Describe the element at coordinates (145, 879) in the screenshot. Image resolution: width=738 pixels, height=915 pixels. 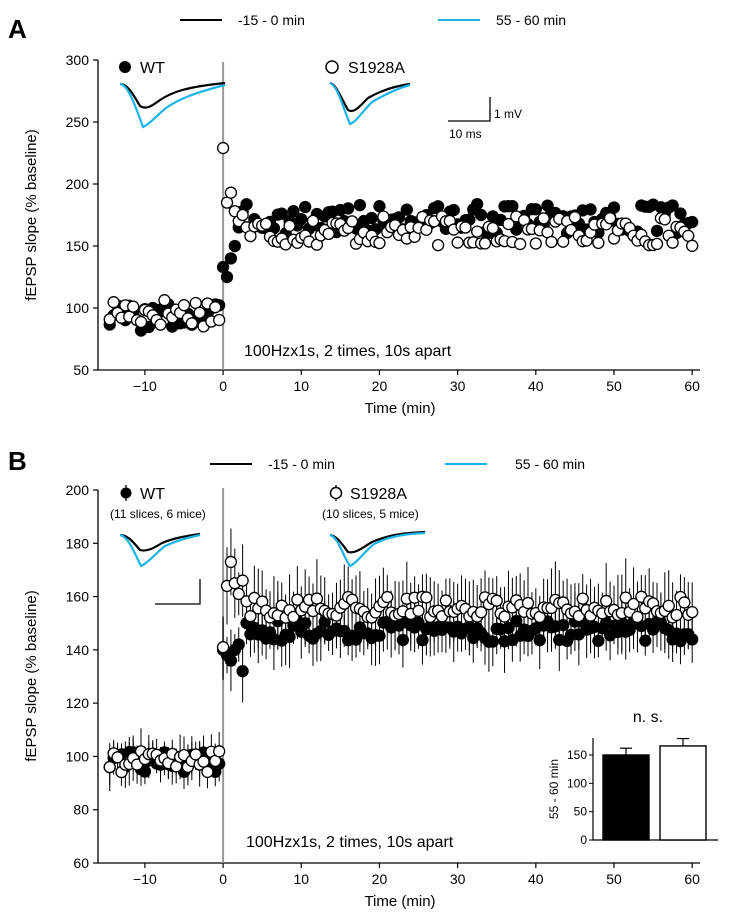
I see `x-tick-label: −10` at that location.